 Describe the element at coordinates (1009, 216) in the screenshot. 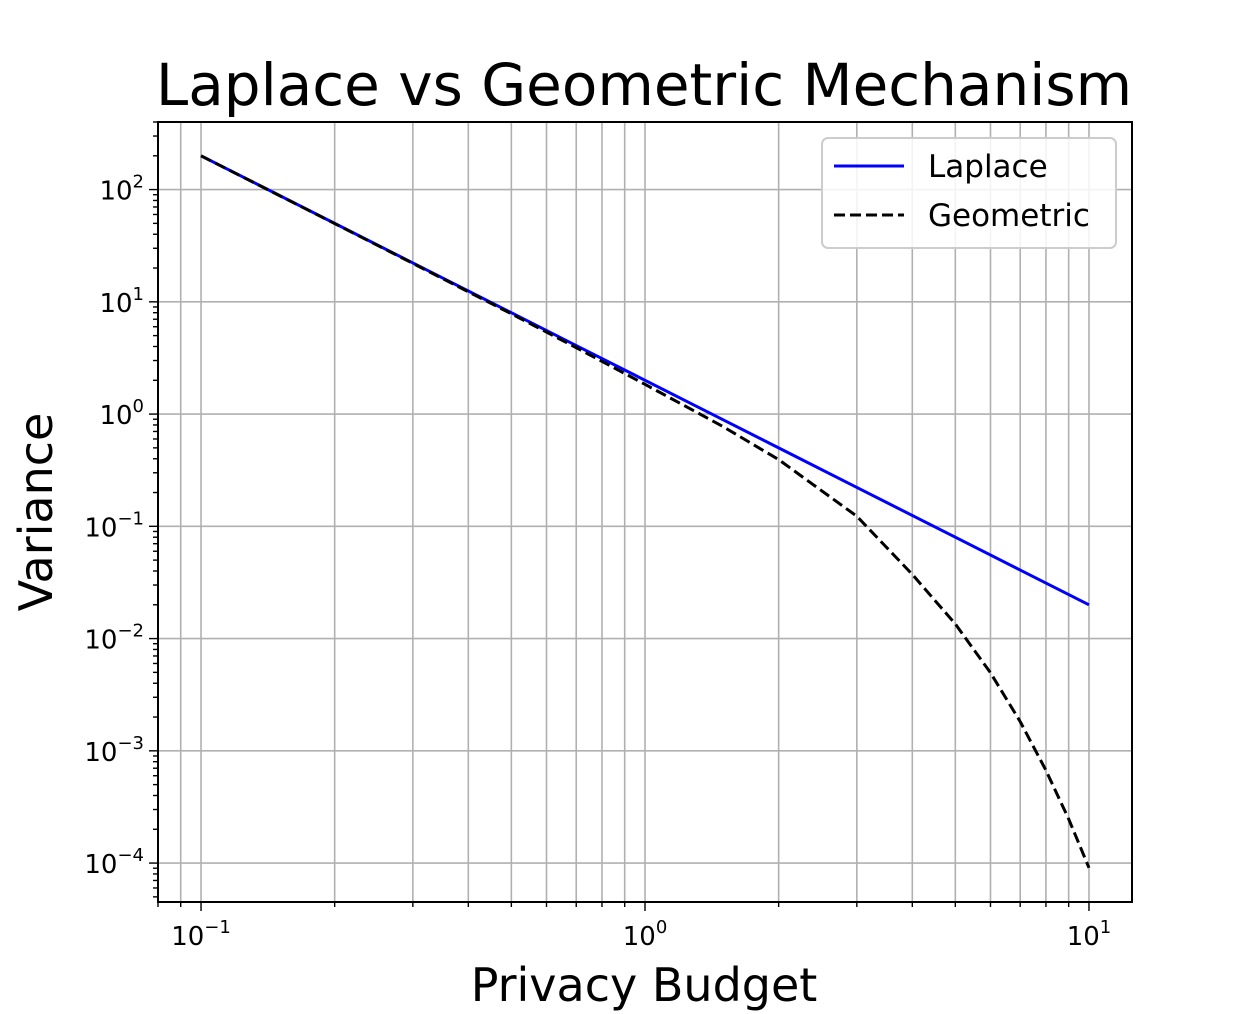

I see `legend-label-geometric: Geometric` at that location.